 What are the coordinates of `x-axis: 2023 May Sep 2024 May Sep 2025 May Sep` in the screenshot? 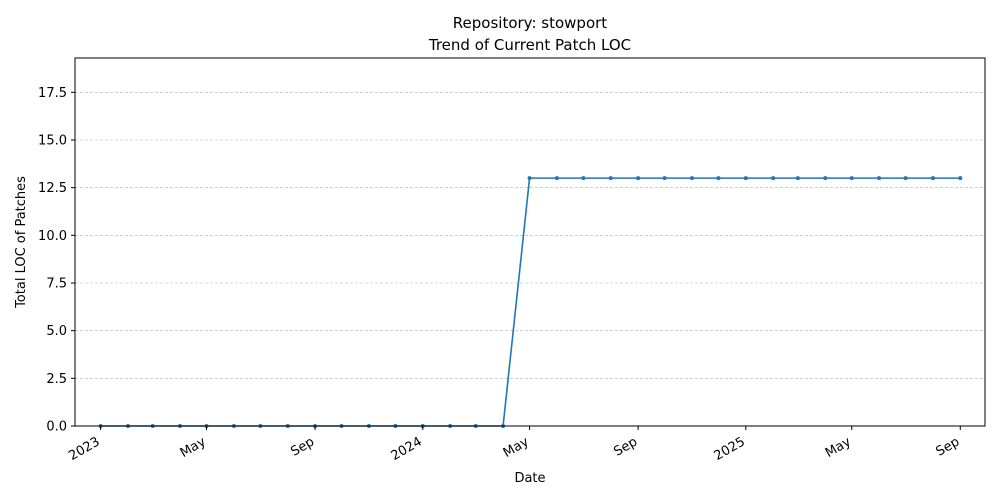 It's located at (514, 445).